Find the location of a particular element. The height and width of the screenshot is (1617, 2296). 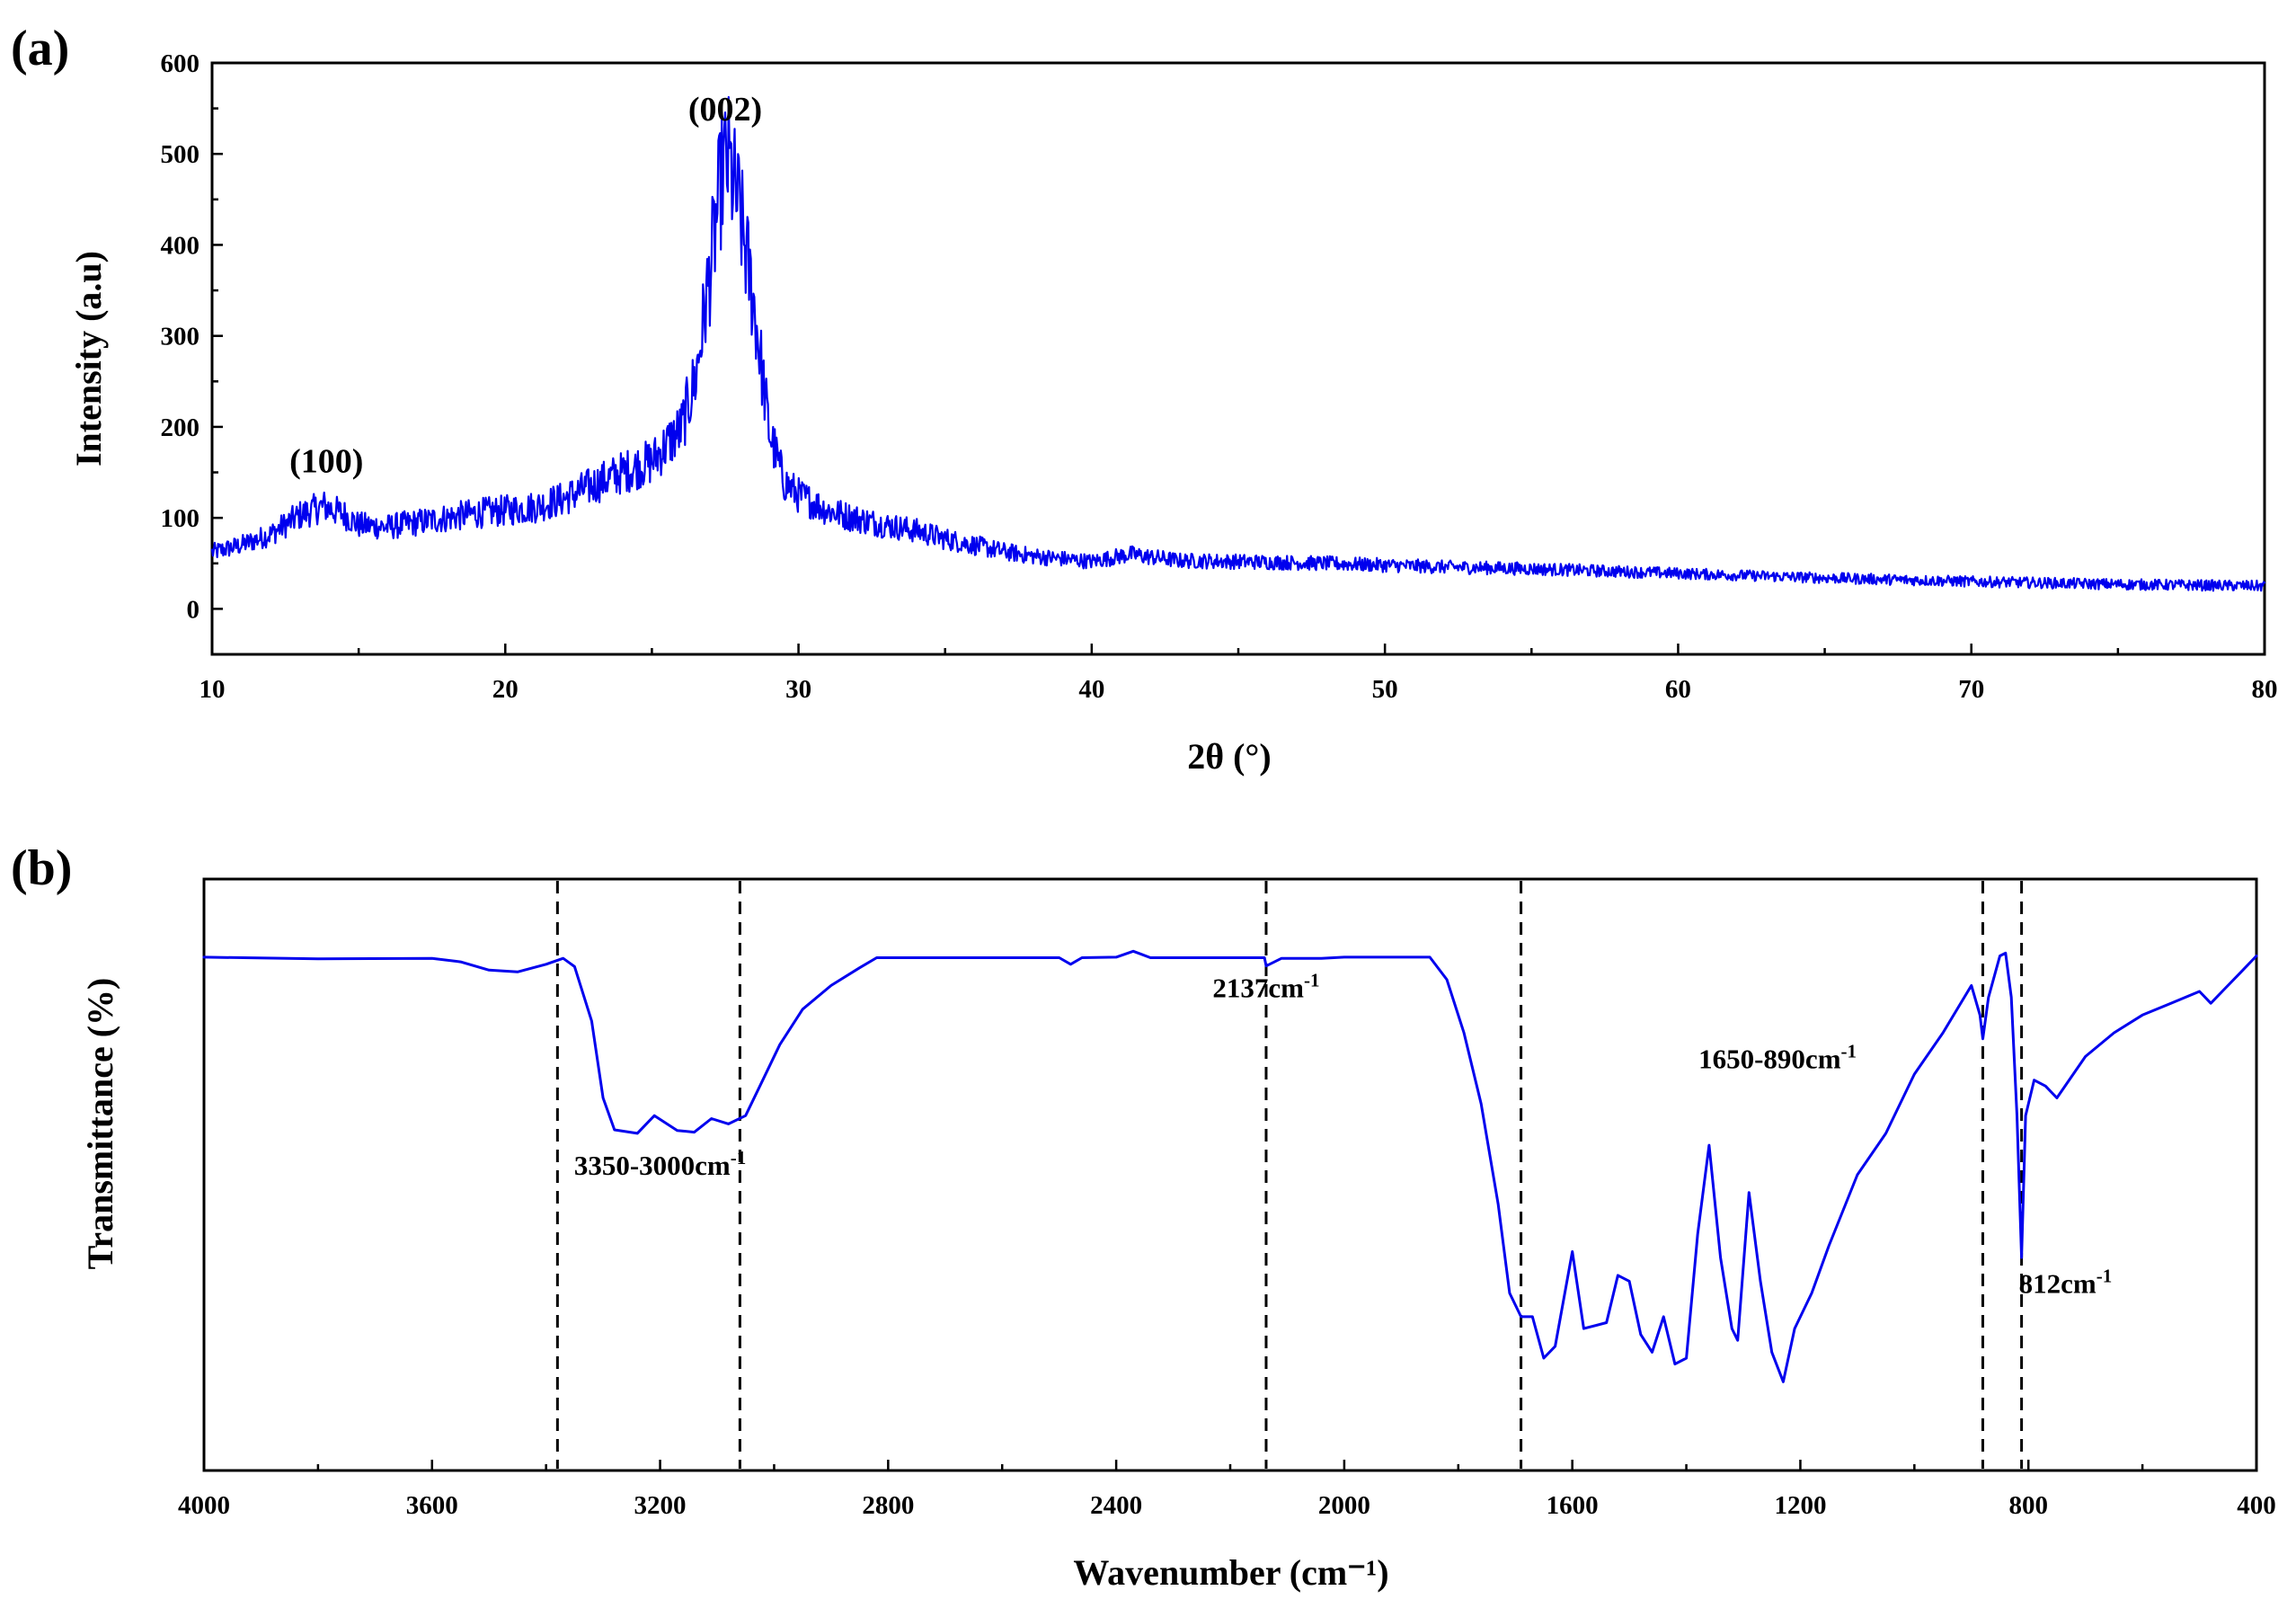

peak-label-100: (100) is located at coordinates (326, 462).